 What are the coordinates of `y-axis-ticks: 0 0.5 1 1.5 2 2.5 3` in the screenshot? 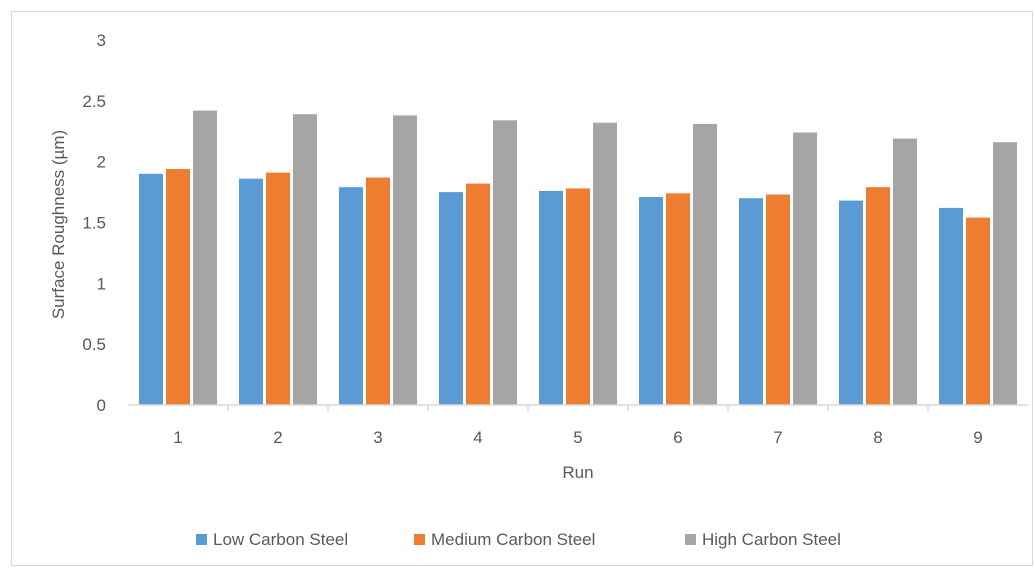 It's located at (94, 223).